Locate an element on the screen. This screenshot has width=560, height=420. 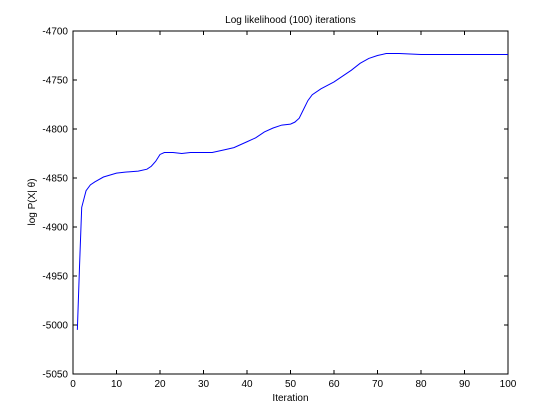
x-tick-label: 70 is located at coordinates (378, 384).